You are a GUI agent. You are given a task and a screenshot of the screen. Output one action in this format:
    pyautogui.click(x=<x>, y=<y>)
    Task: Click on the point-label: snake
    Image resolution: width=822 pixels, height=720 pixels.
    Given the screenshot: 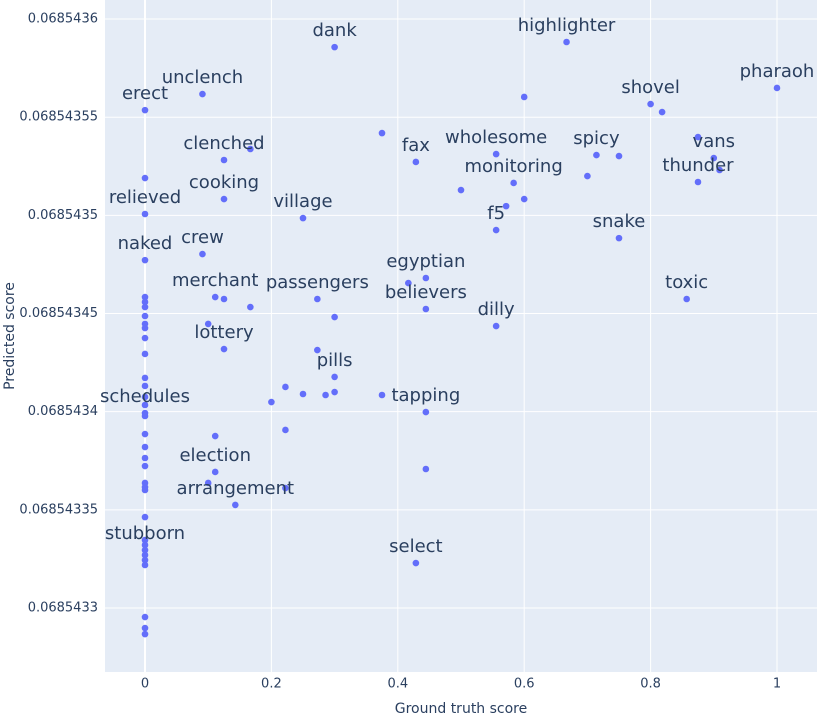 What is the action you would take?
    pyautogui.click(x=619, y=221)
    